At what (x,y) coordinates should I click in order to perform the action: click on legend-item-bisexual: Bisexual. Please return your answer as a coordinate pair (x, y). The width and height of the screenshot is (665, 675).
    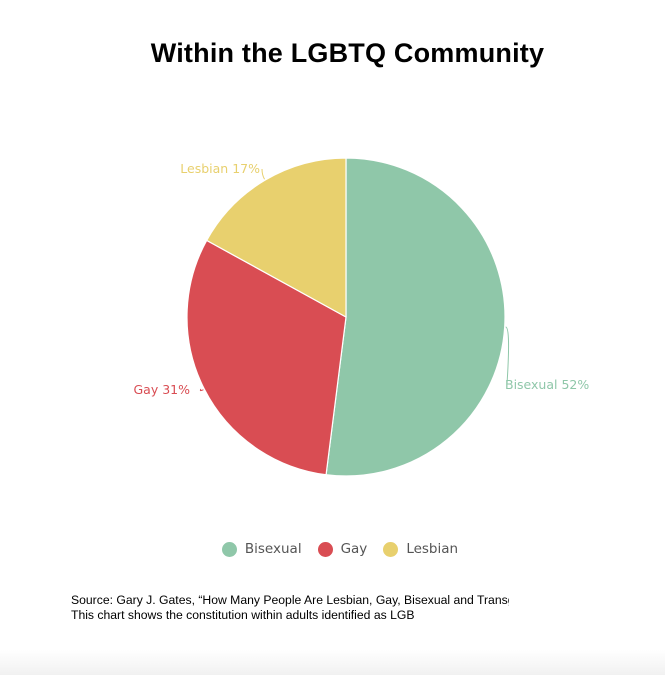
    Looking at the image, I should click on (261, 549).